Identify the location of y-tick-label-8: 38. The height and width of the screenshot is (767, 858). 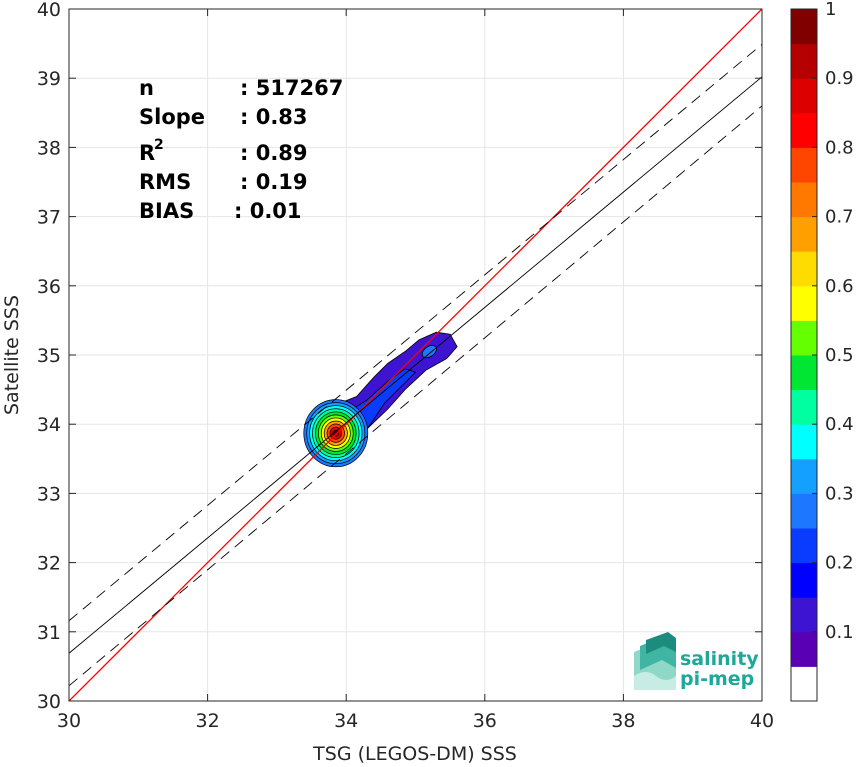
(49, 148).